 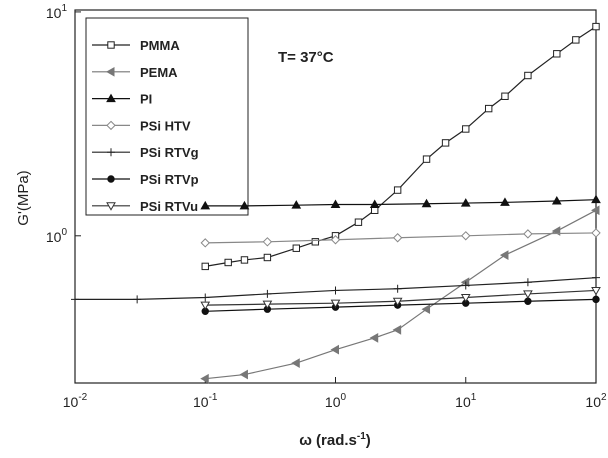 I want to click on legend-label: PMMA, so click(x=160, y=45).